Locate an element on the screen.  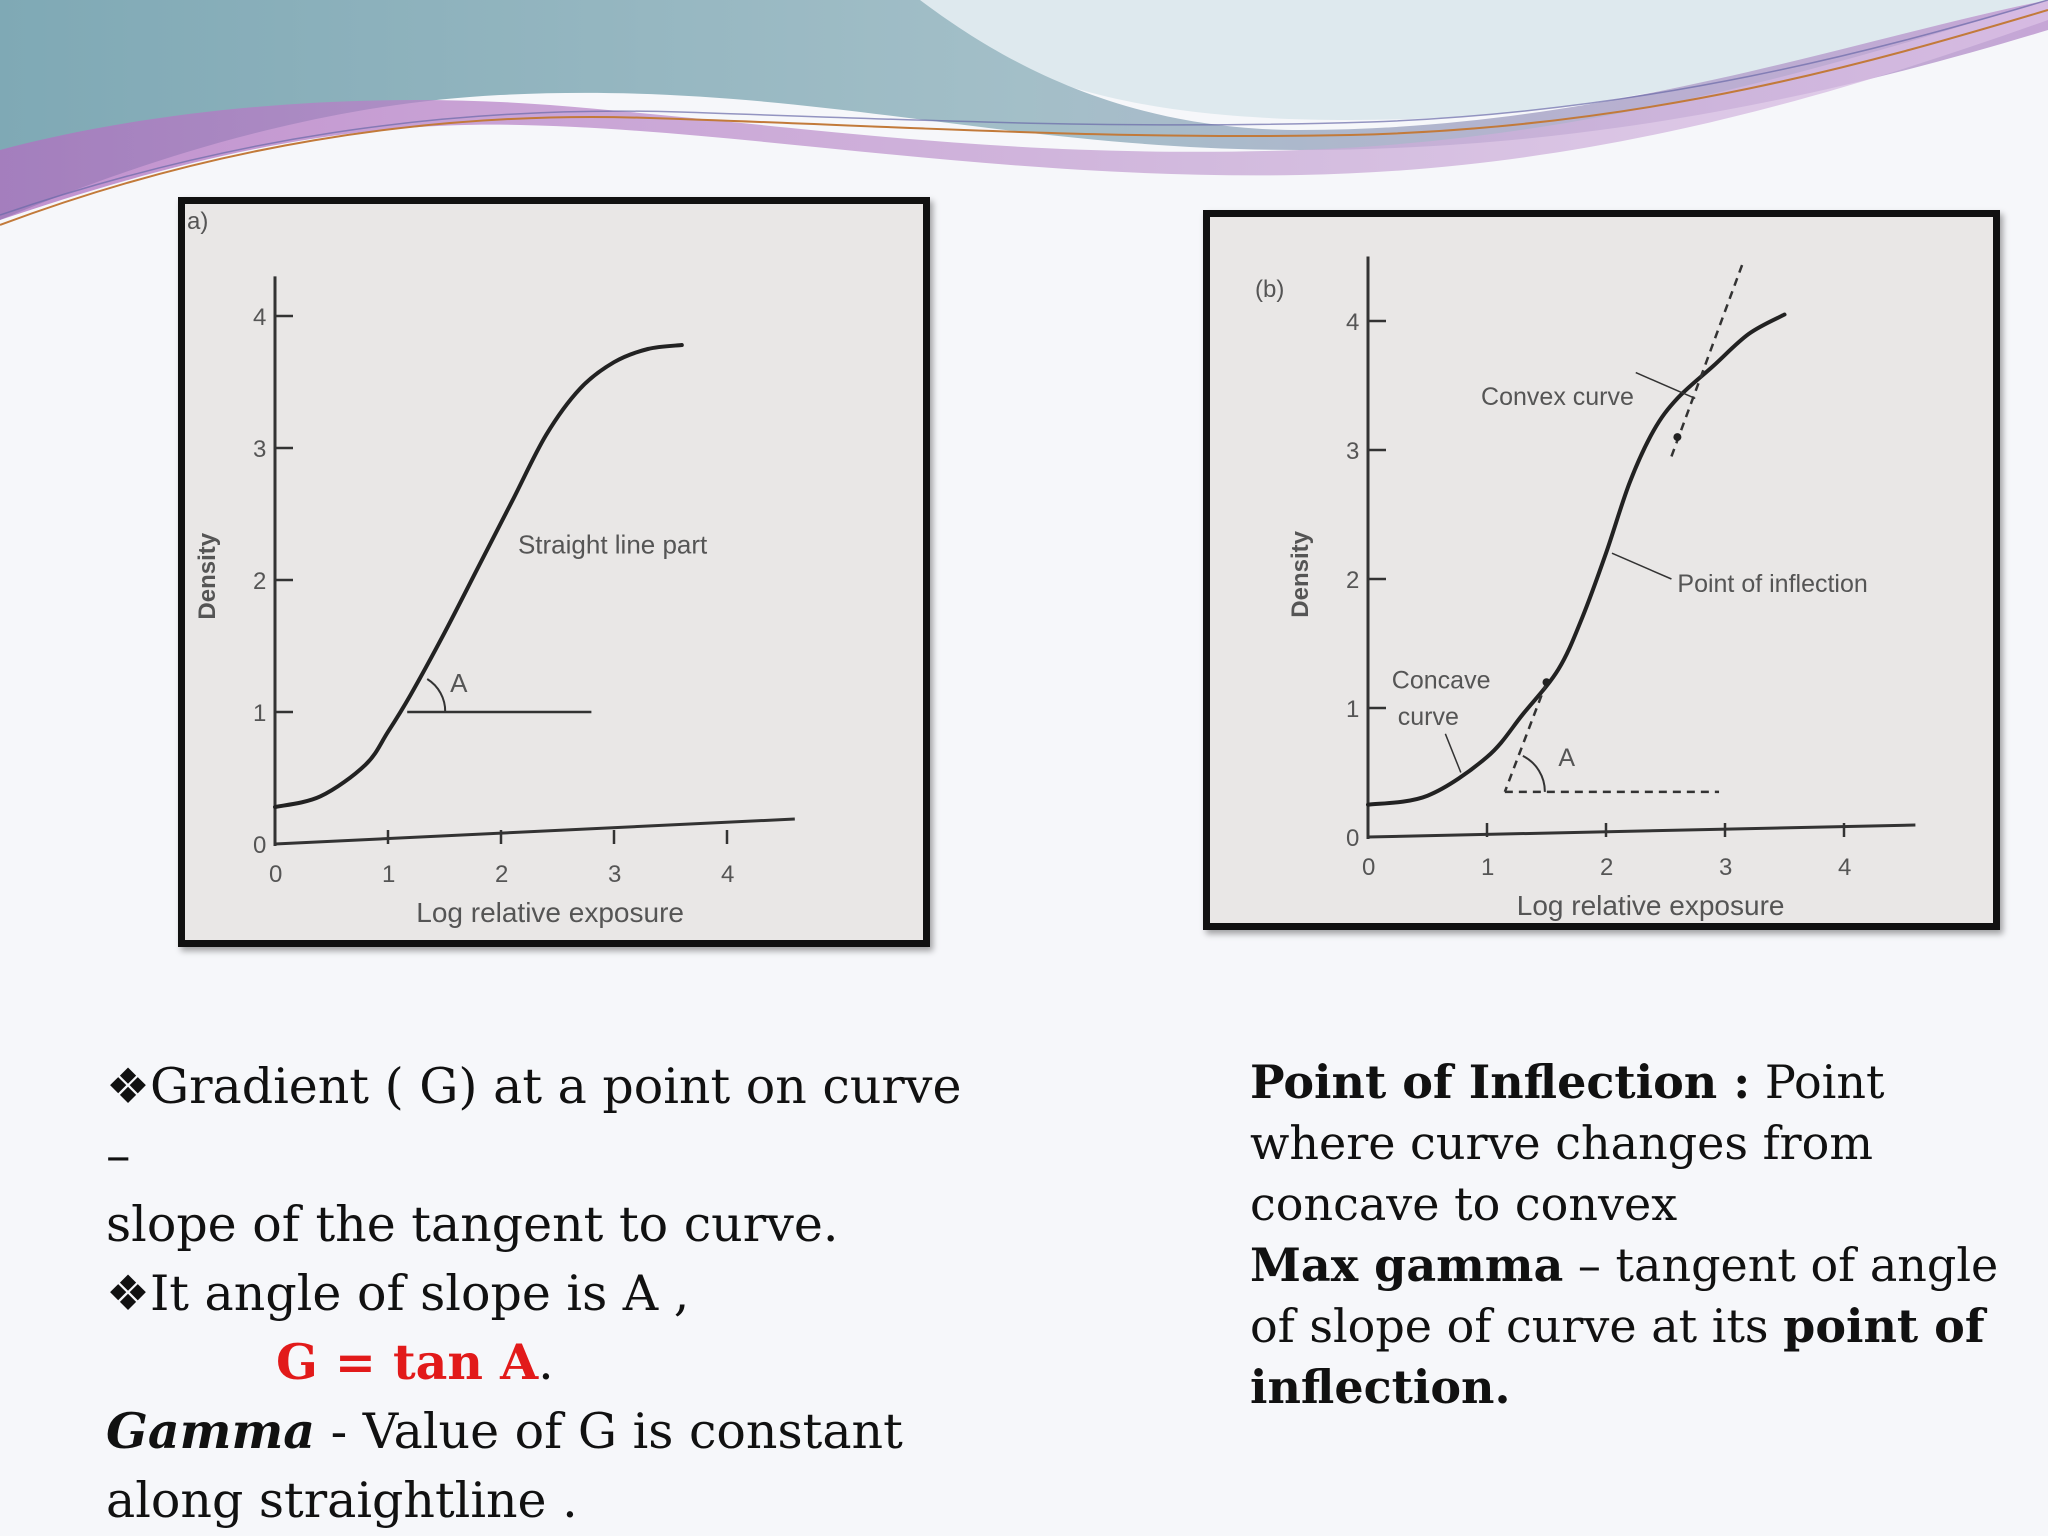
formula-period: . is located at coordinates (546, 1362).